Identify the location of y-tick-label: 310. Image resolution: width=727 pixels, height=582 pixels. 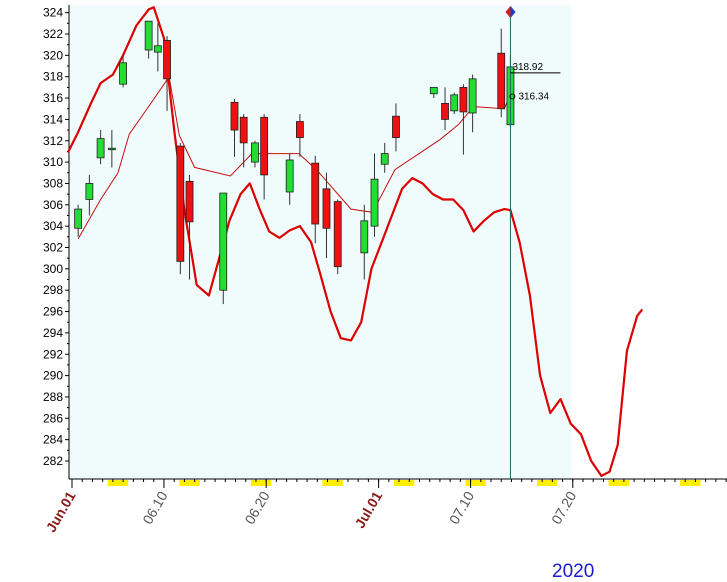
(53, 162).